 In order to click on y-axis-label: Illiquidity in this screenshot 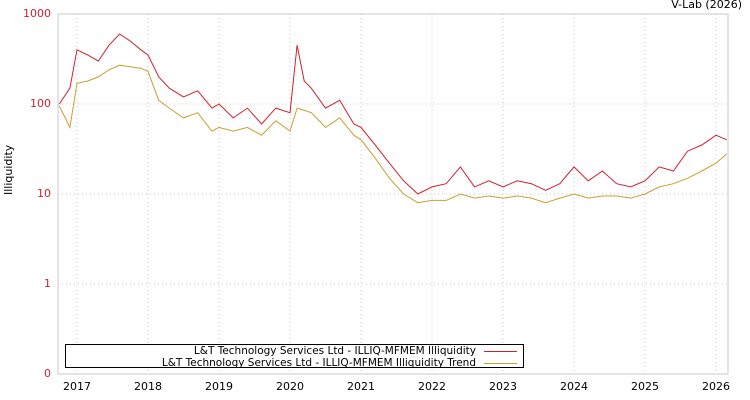, I will do `click(8, 169)`.